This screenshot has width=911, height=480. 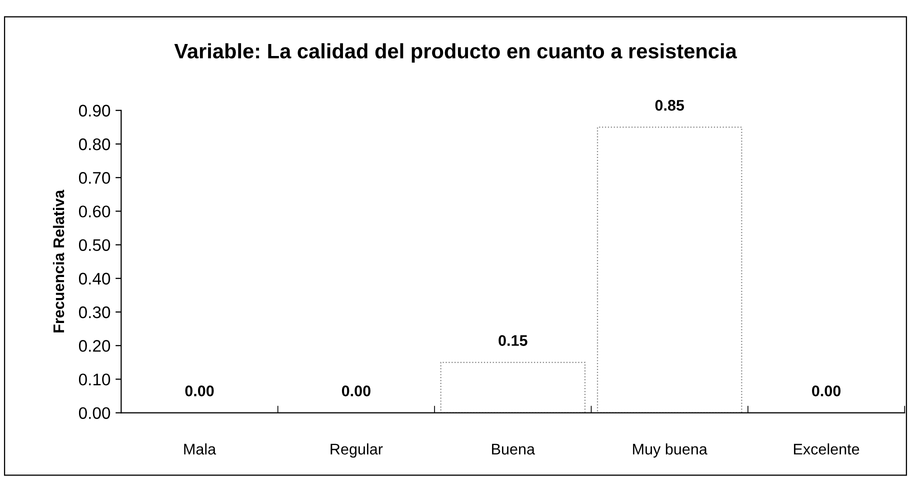 I want to click on y-tick-label: 0.40, so click(x=94, y=278).